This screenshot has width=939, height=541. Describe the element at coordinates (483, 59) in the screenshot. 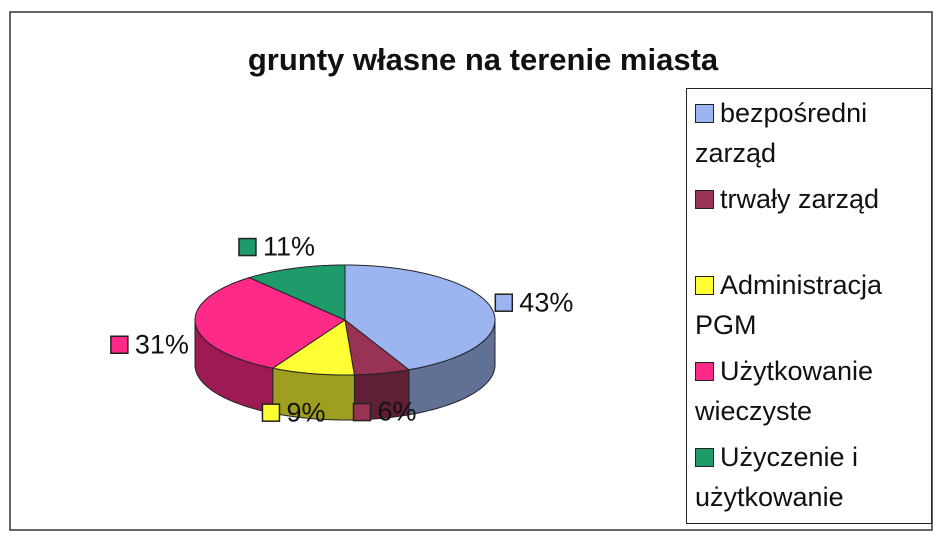

I see `chart-title: grunty własne na terenie miasta` at that location.